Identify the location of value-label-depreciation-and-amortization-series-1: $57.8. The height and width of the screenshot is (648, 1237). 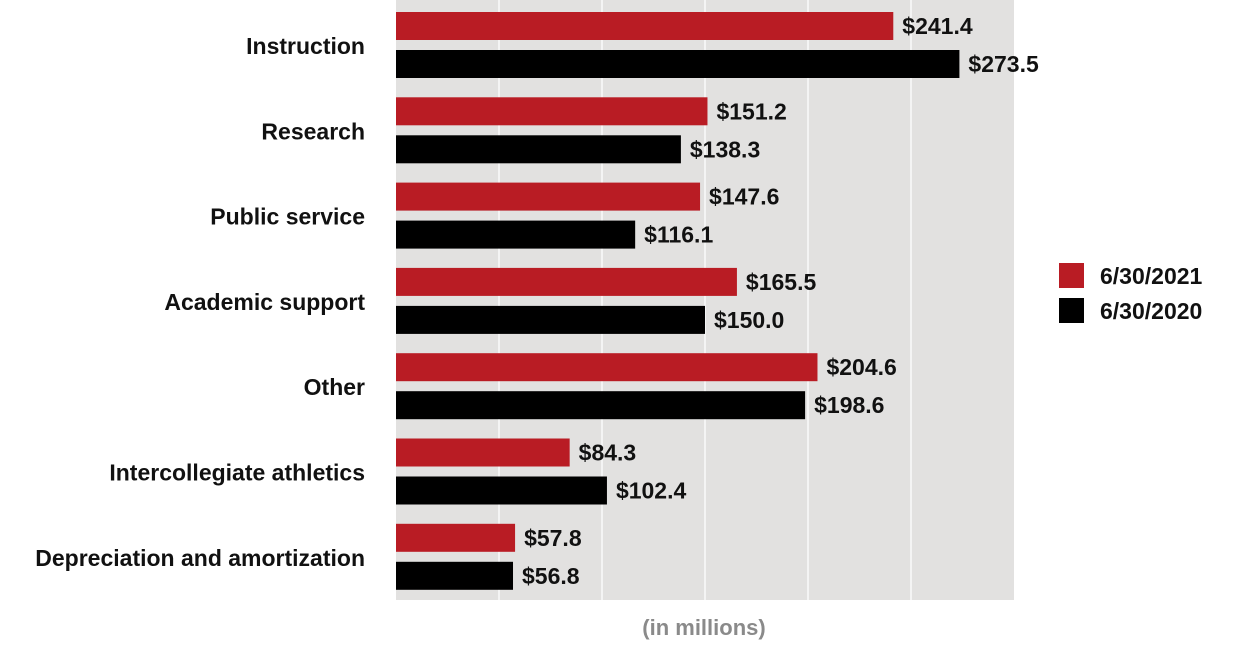
(553, 538).